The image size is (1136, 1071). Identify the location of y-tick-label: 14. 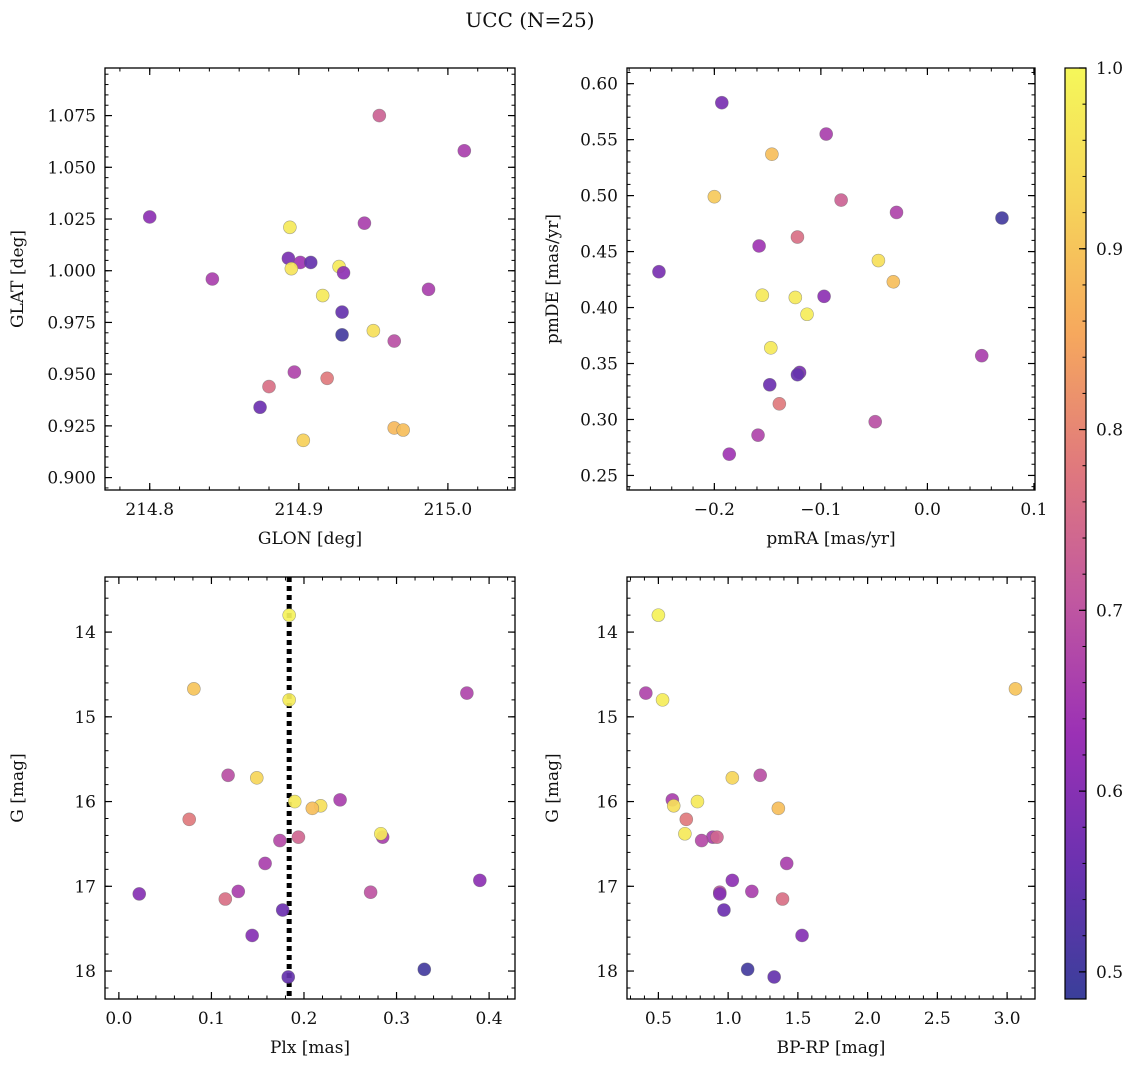
(607, 633).